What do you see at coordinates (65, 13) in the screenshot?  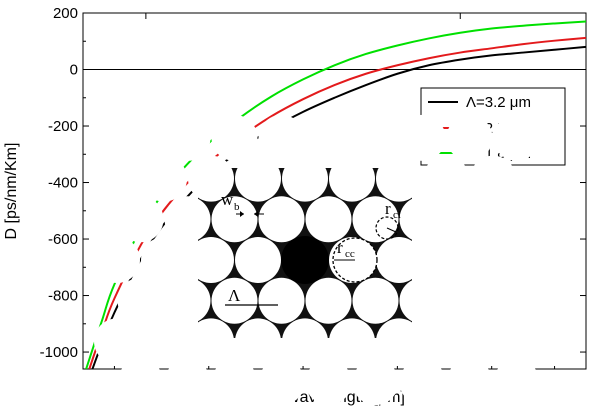 I see `y-tick-label: 200` at bounding box center [65, 13].